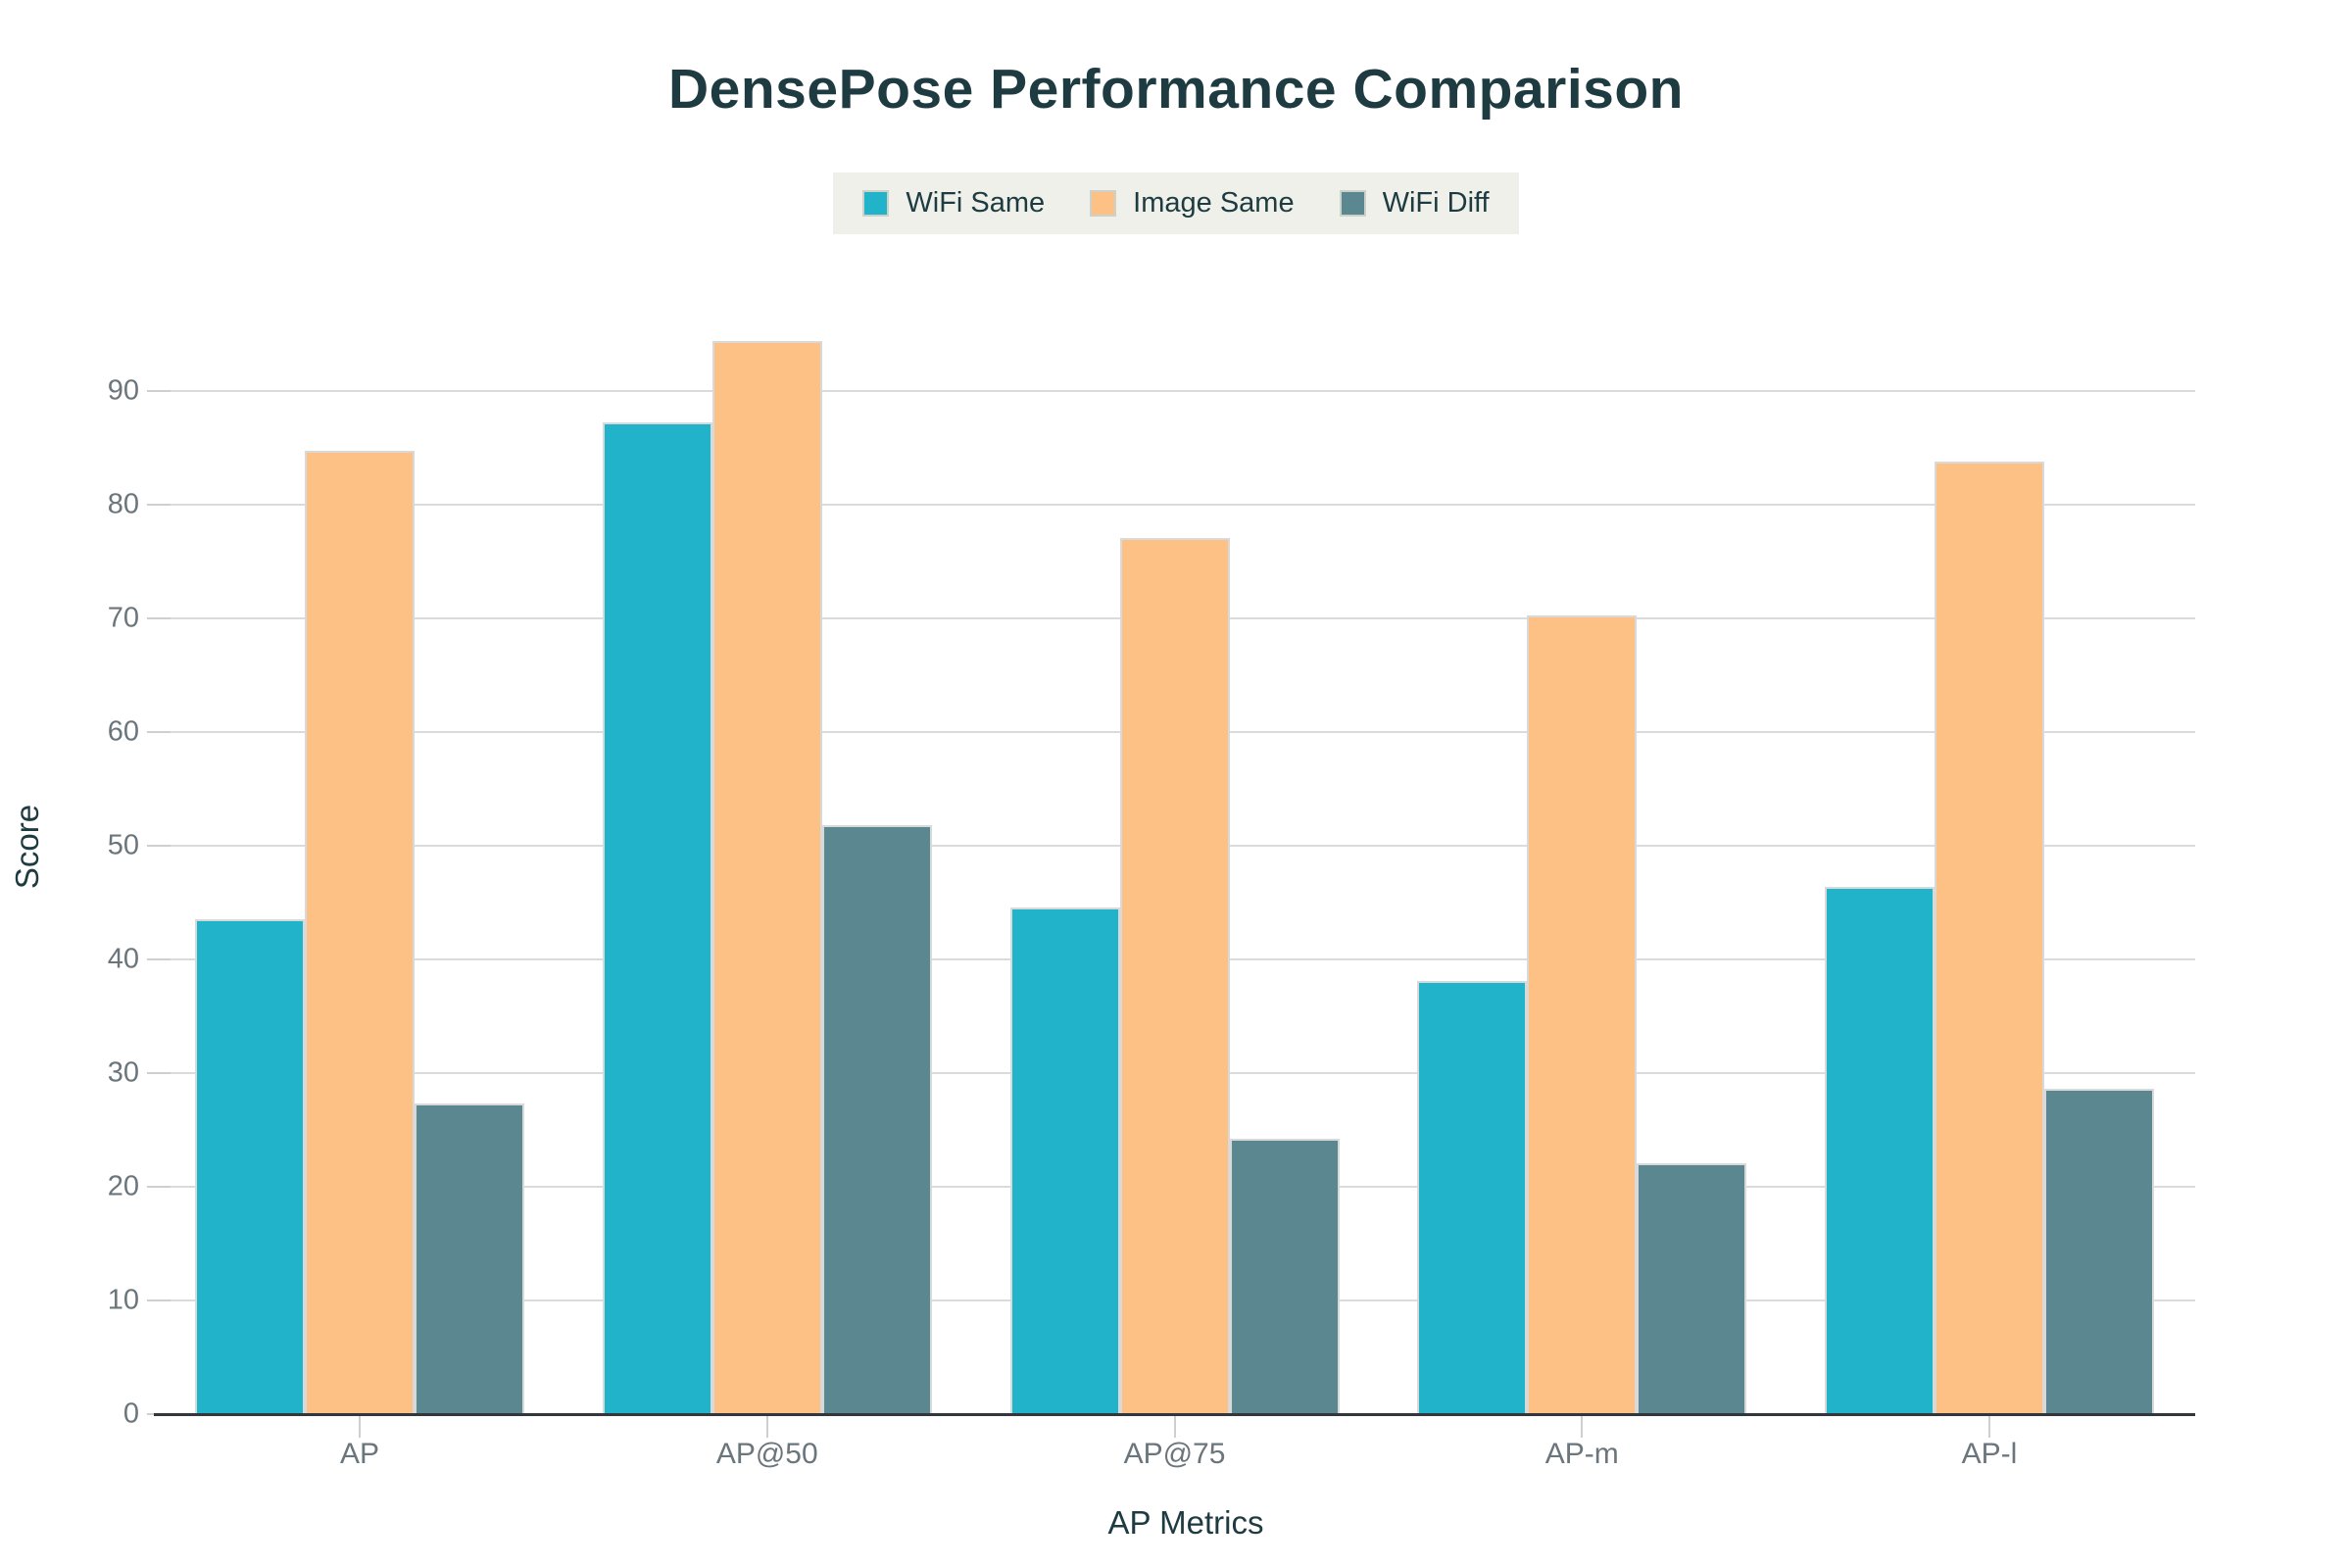 Image resolution: width=2352 pixels, height=1568 pixels. What do you see at coordinates (123, 390) in the screenshot?
I see `y-tick-label-90: 90` at bounding box center [123, 390].